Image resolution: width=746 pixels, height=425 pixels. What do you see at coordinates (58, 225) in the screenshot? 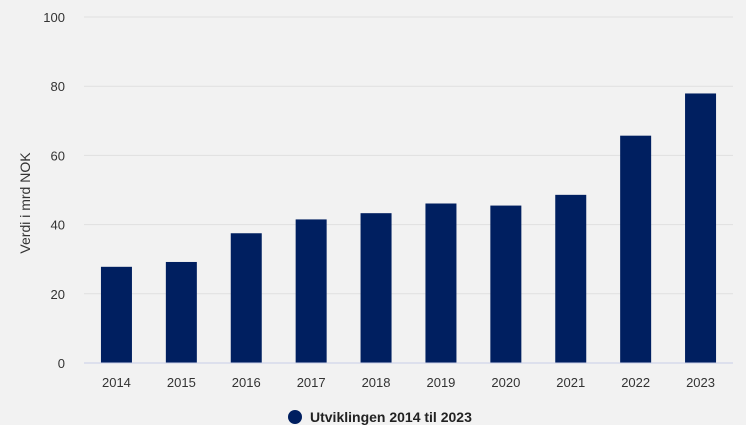
I see `y-tick-label: 40` at bounding box center [58, 225].